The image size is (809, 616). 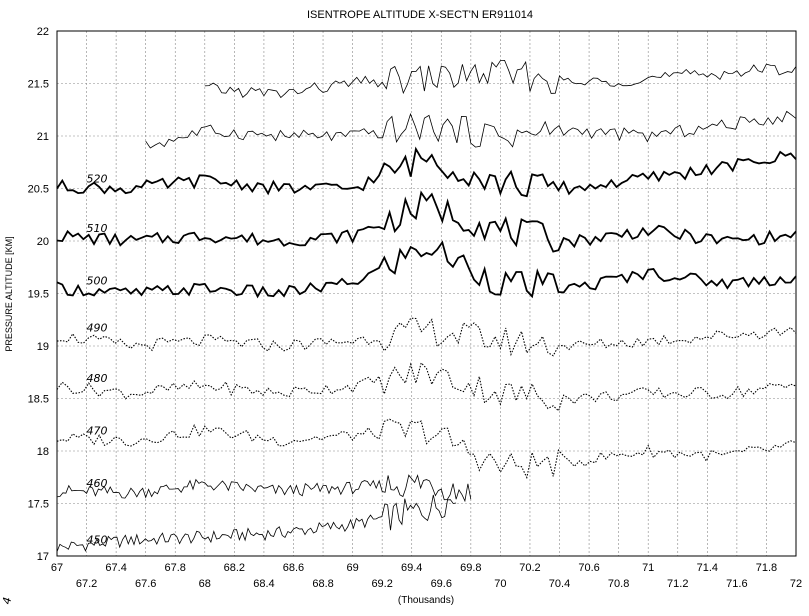 What do you see at coordinates (322, 584) in the screenshot?
I see `x-tick-label: 68.8` at bounding box center [322, 584].